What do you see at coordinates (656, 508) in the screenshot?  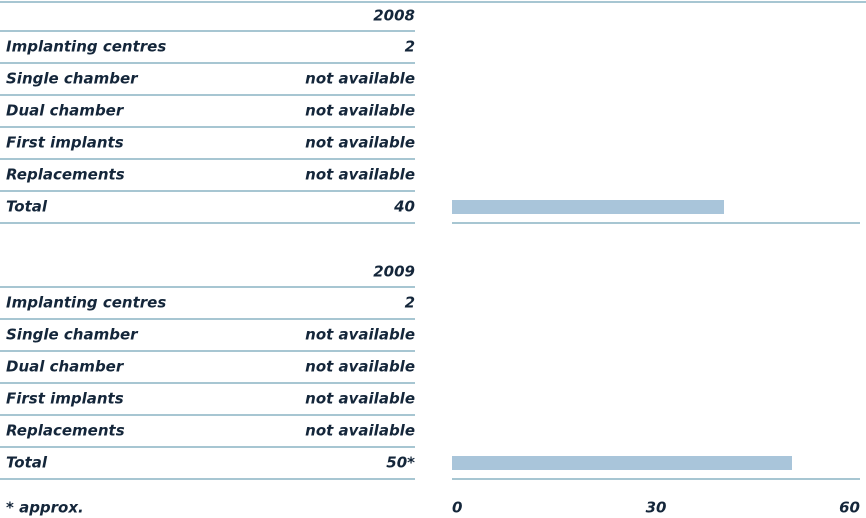 I see `x-tick-label: 30` at bounding box center [656, 508].